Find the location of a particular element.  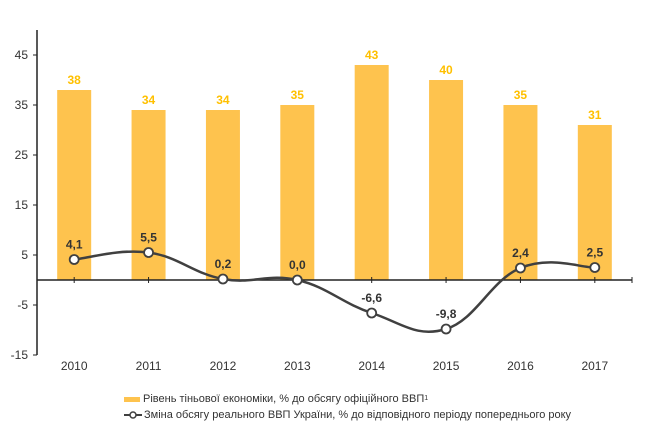

line-value-label: 5,5 is located at coordinates (148, 238).